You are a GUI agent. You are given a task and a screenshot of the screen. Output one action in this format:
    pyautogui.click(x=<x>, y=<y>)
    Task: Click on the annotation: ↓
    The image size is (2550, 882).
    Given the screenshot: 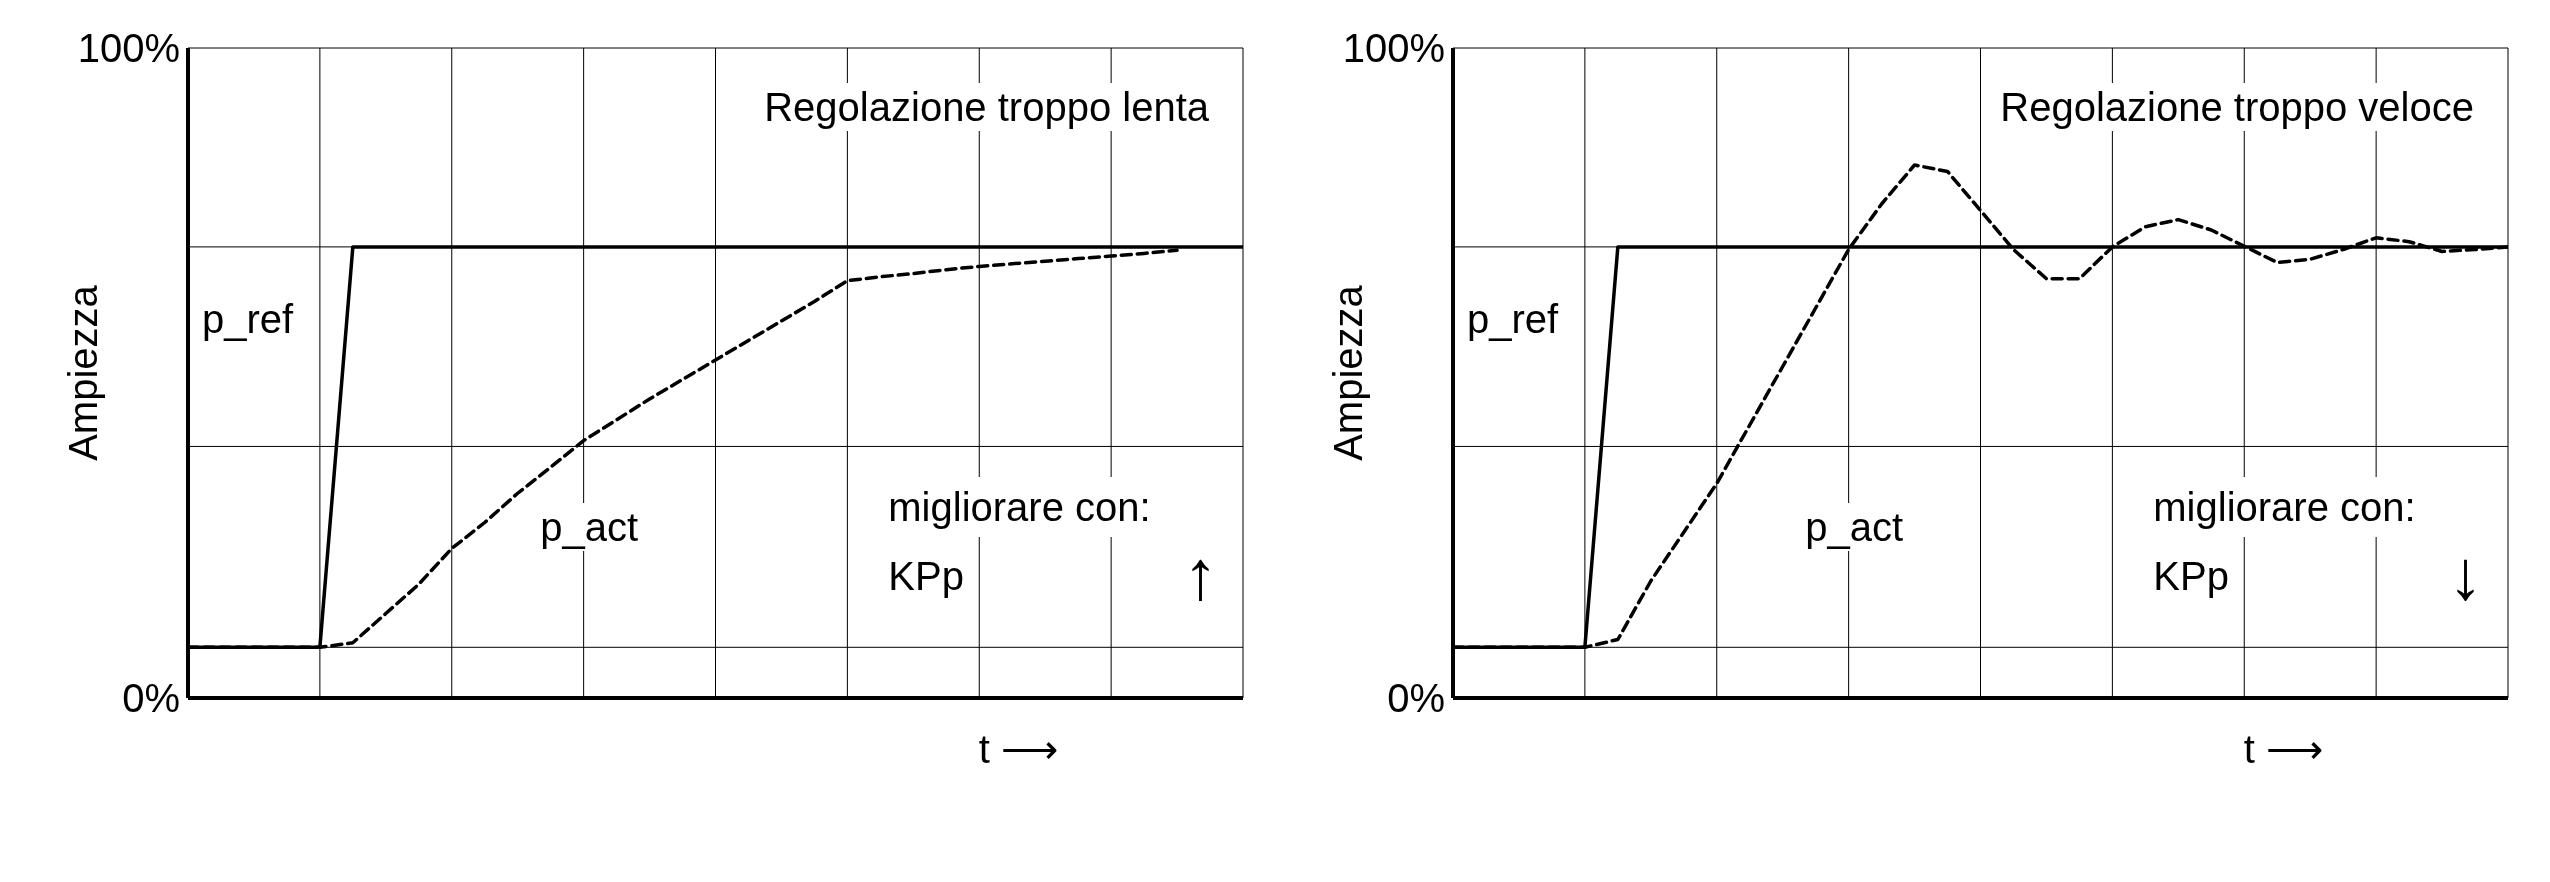 What is the action you would take?
    pyautogui.click(x=2465, y=575)
    